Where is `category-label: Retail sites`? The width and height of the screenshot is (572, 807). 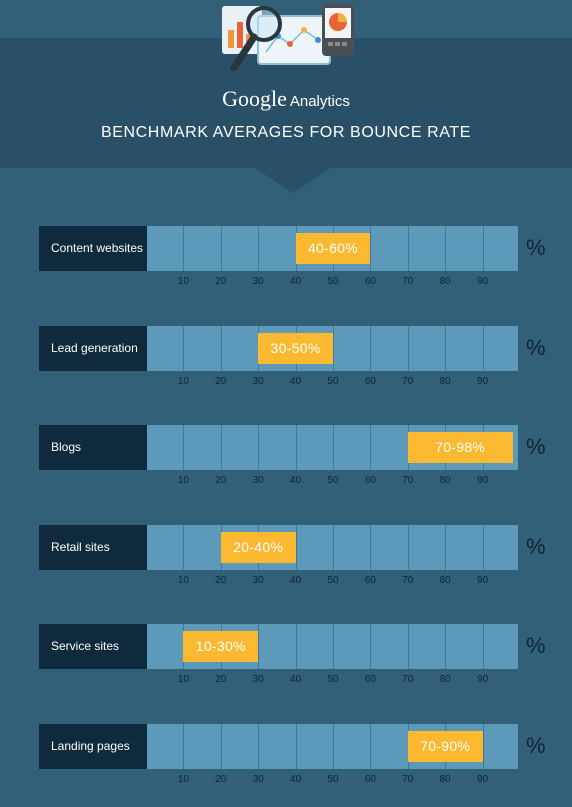 category-label: Retail sites is located at coordinates (80, 547).